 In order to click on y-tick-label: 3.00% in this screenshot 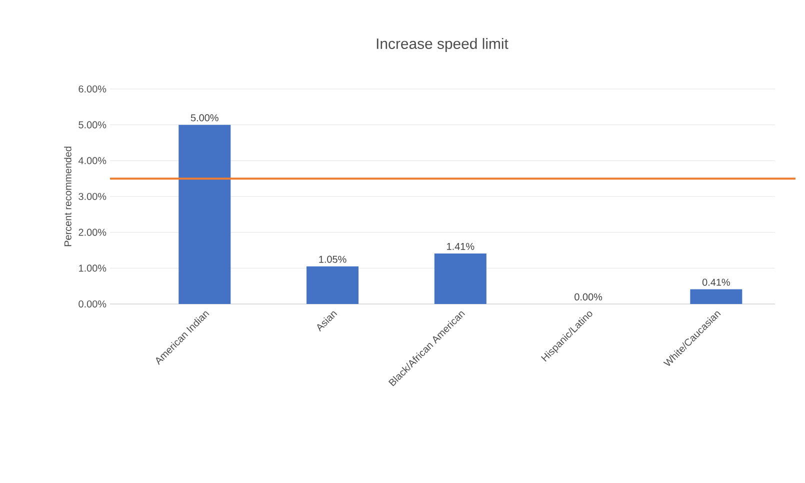, I will do `click(92, 196)`.